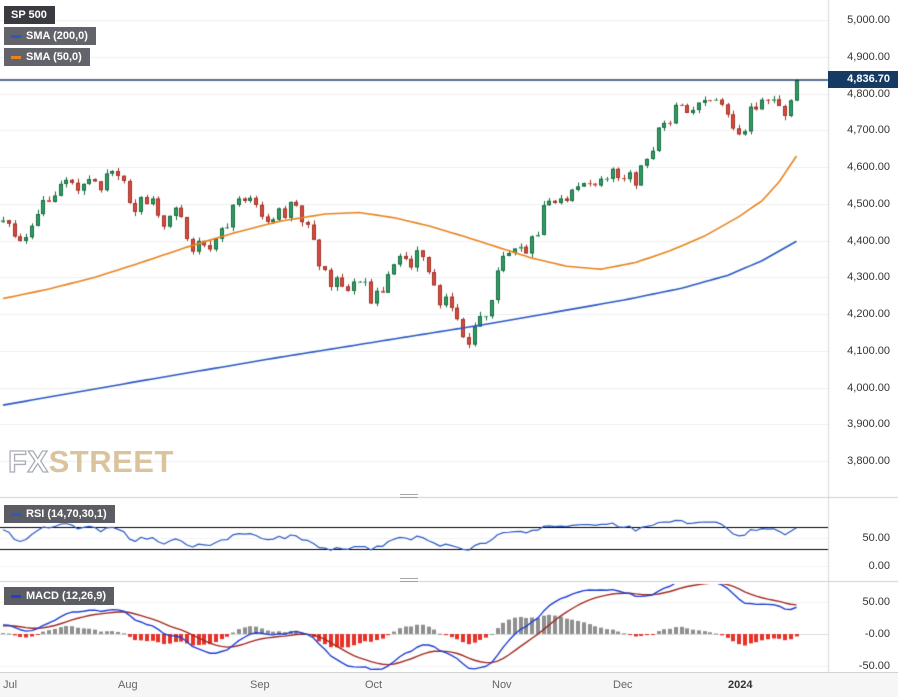 The image size is (898, 697). I want to click on price-tick: 4,300.00, so click(868, 277).